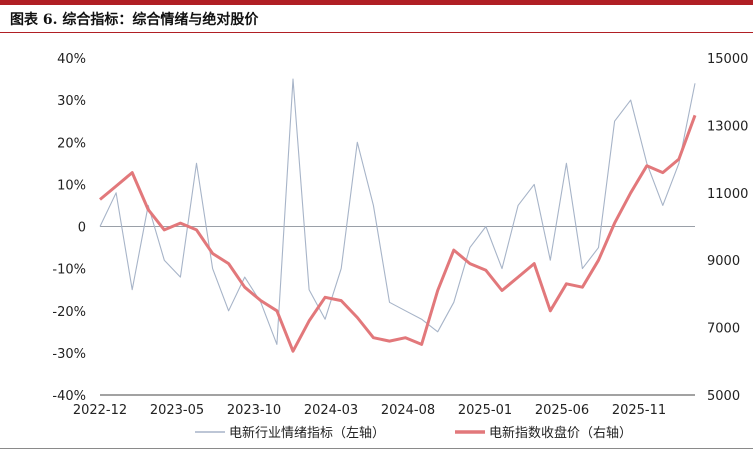  Describe the element at coordinates (307, 433) in the screenshot. I see `legend-label-sentiment: 电新行业情绪指标（左轴）` at that location.